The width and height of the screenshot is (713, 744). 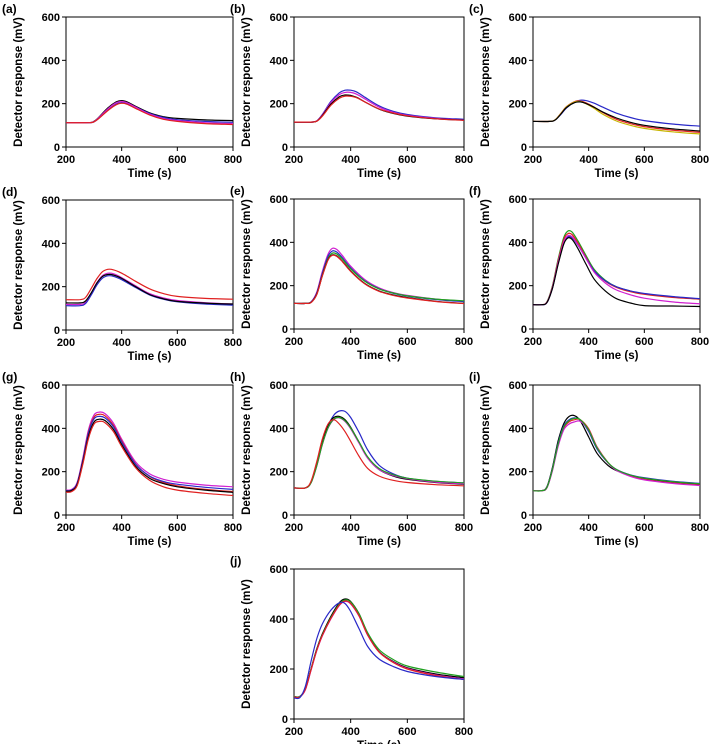 What do you see at coordinates (237, 191) in the screenshot?
I see `panel-label: (e)` at bounding box center [237, 191].